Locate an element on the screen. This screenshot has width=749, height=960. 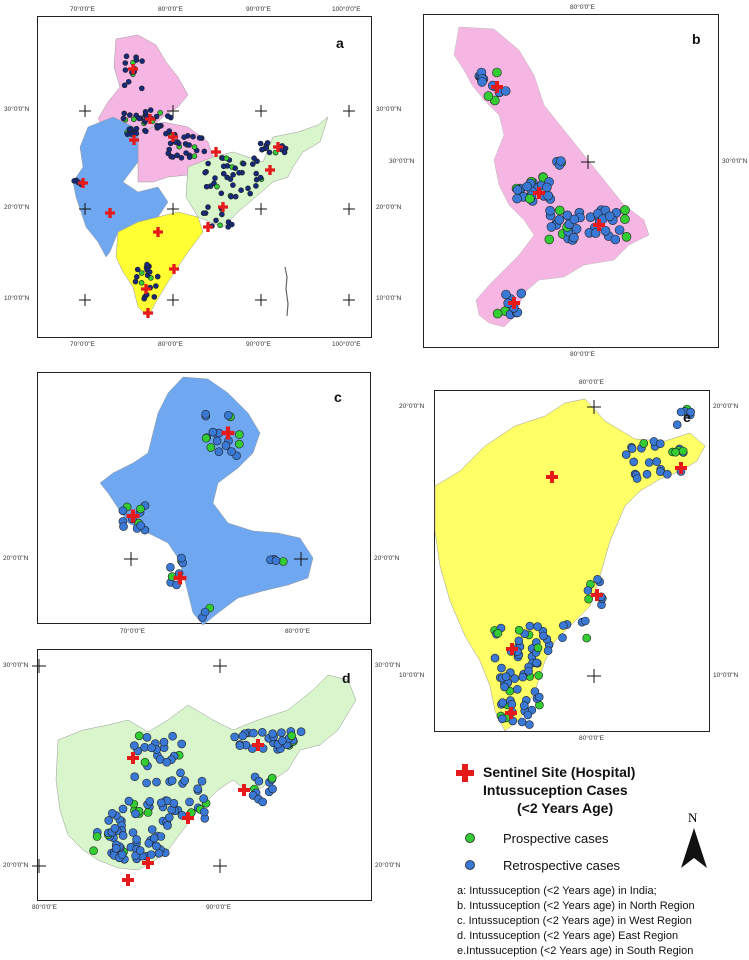
prospective-dot-icon is located at coordinates (470, 838).